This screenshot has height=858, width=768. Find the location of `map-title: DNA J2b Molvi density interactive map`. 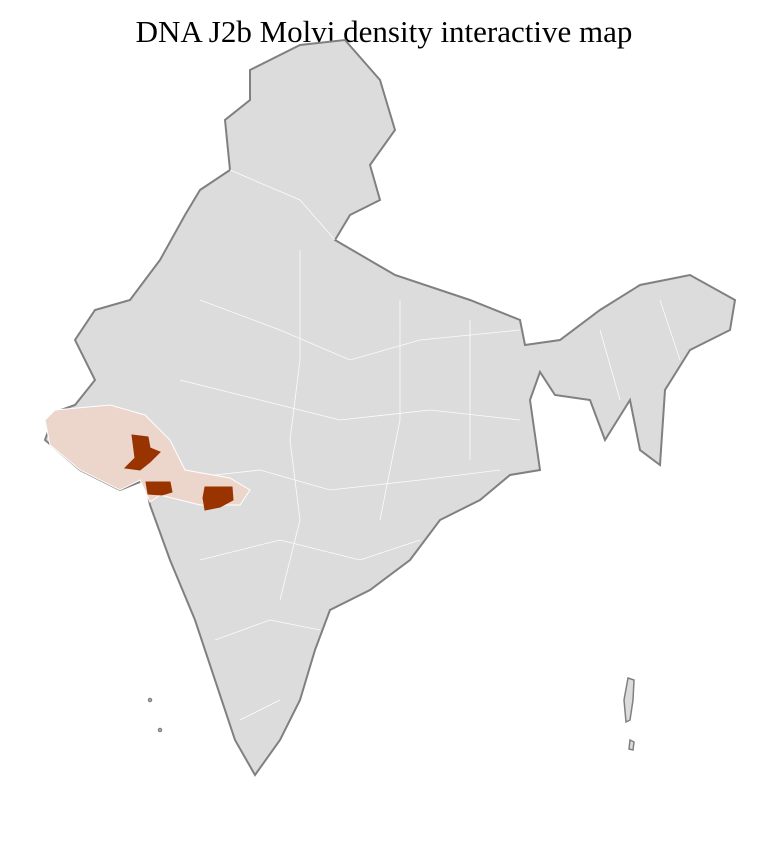

map-title: DNA J2b Molvi density interactive map is located at coordinates (384, 31).